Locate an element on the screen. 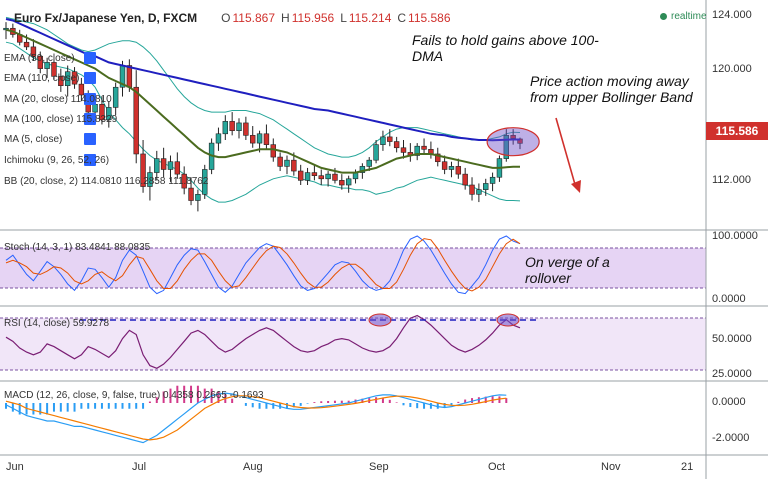 This screenshot has width=768, height=479. price-tick: 112.000 is located at coordinates (731, 180).